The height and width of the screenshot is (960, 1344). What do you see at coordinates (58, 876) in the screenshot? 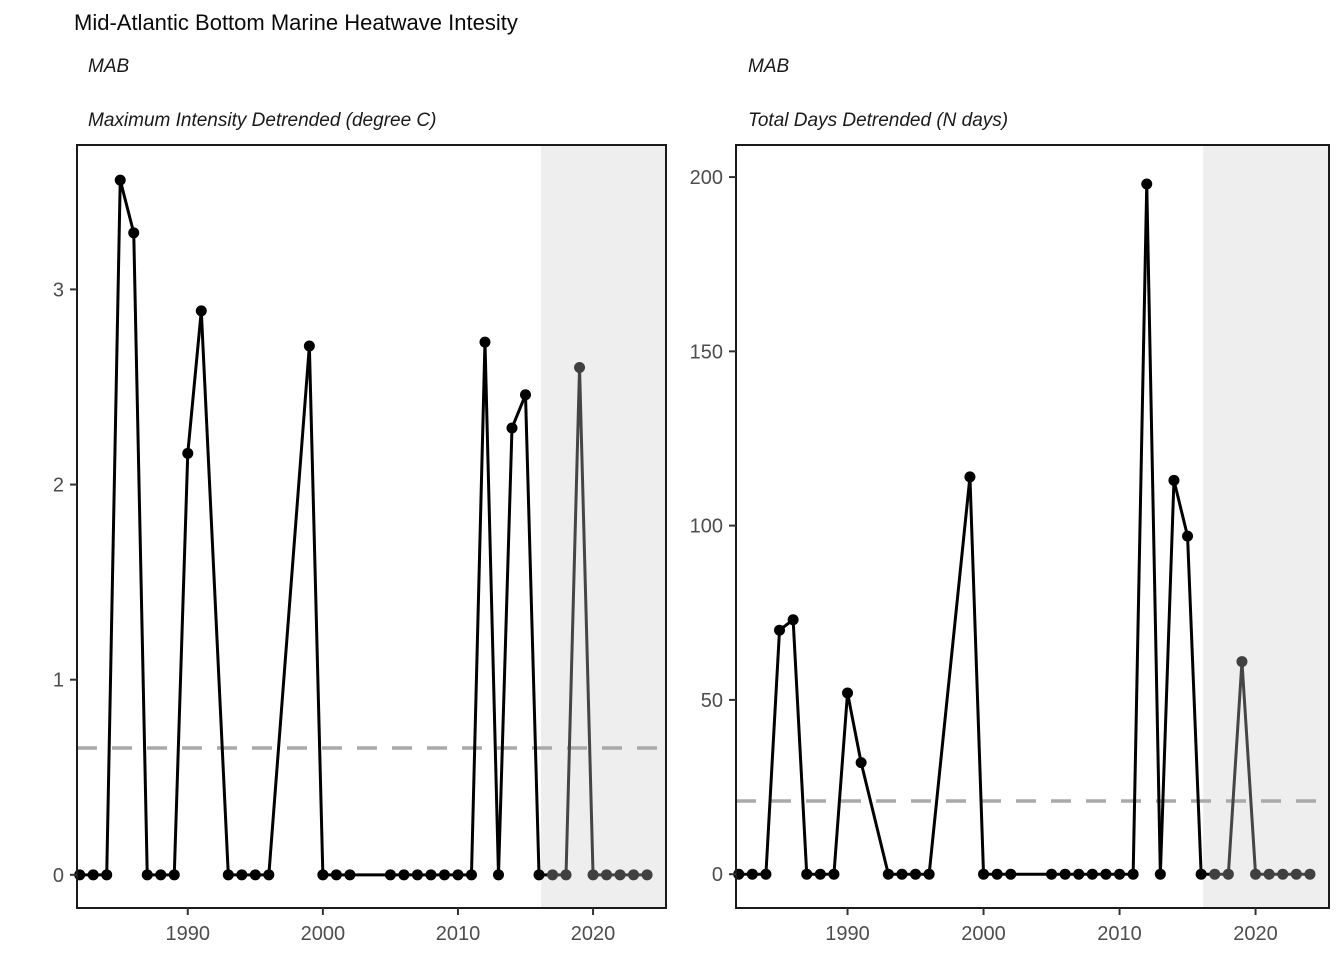
I see `y-axis-tick-label: 0` at bounding box center [58, 876].